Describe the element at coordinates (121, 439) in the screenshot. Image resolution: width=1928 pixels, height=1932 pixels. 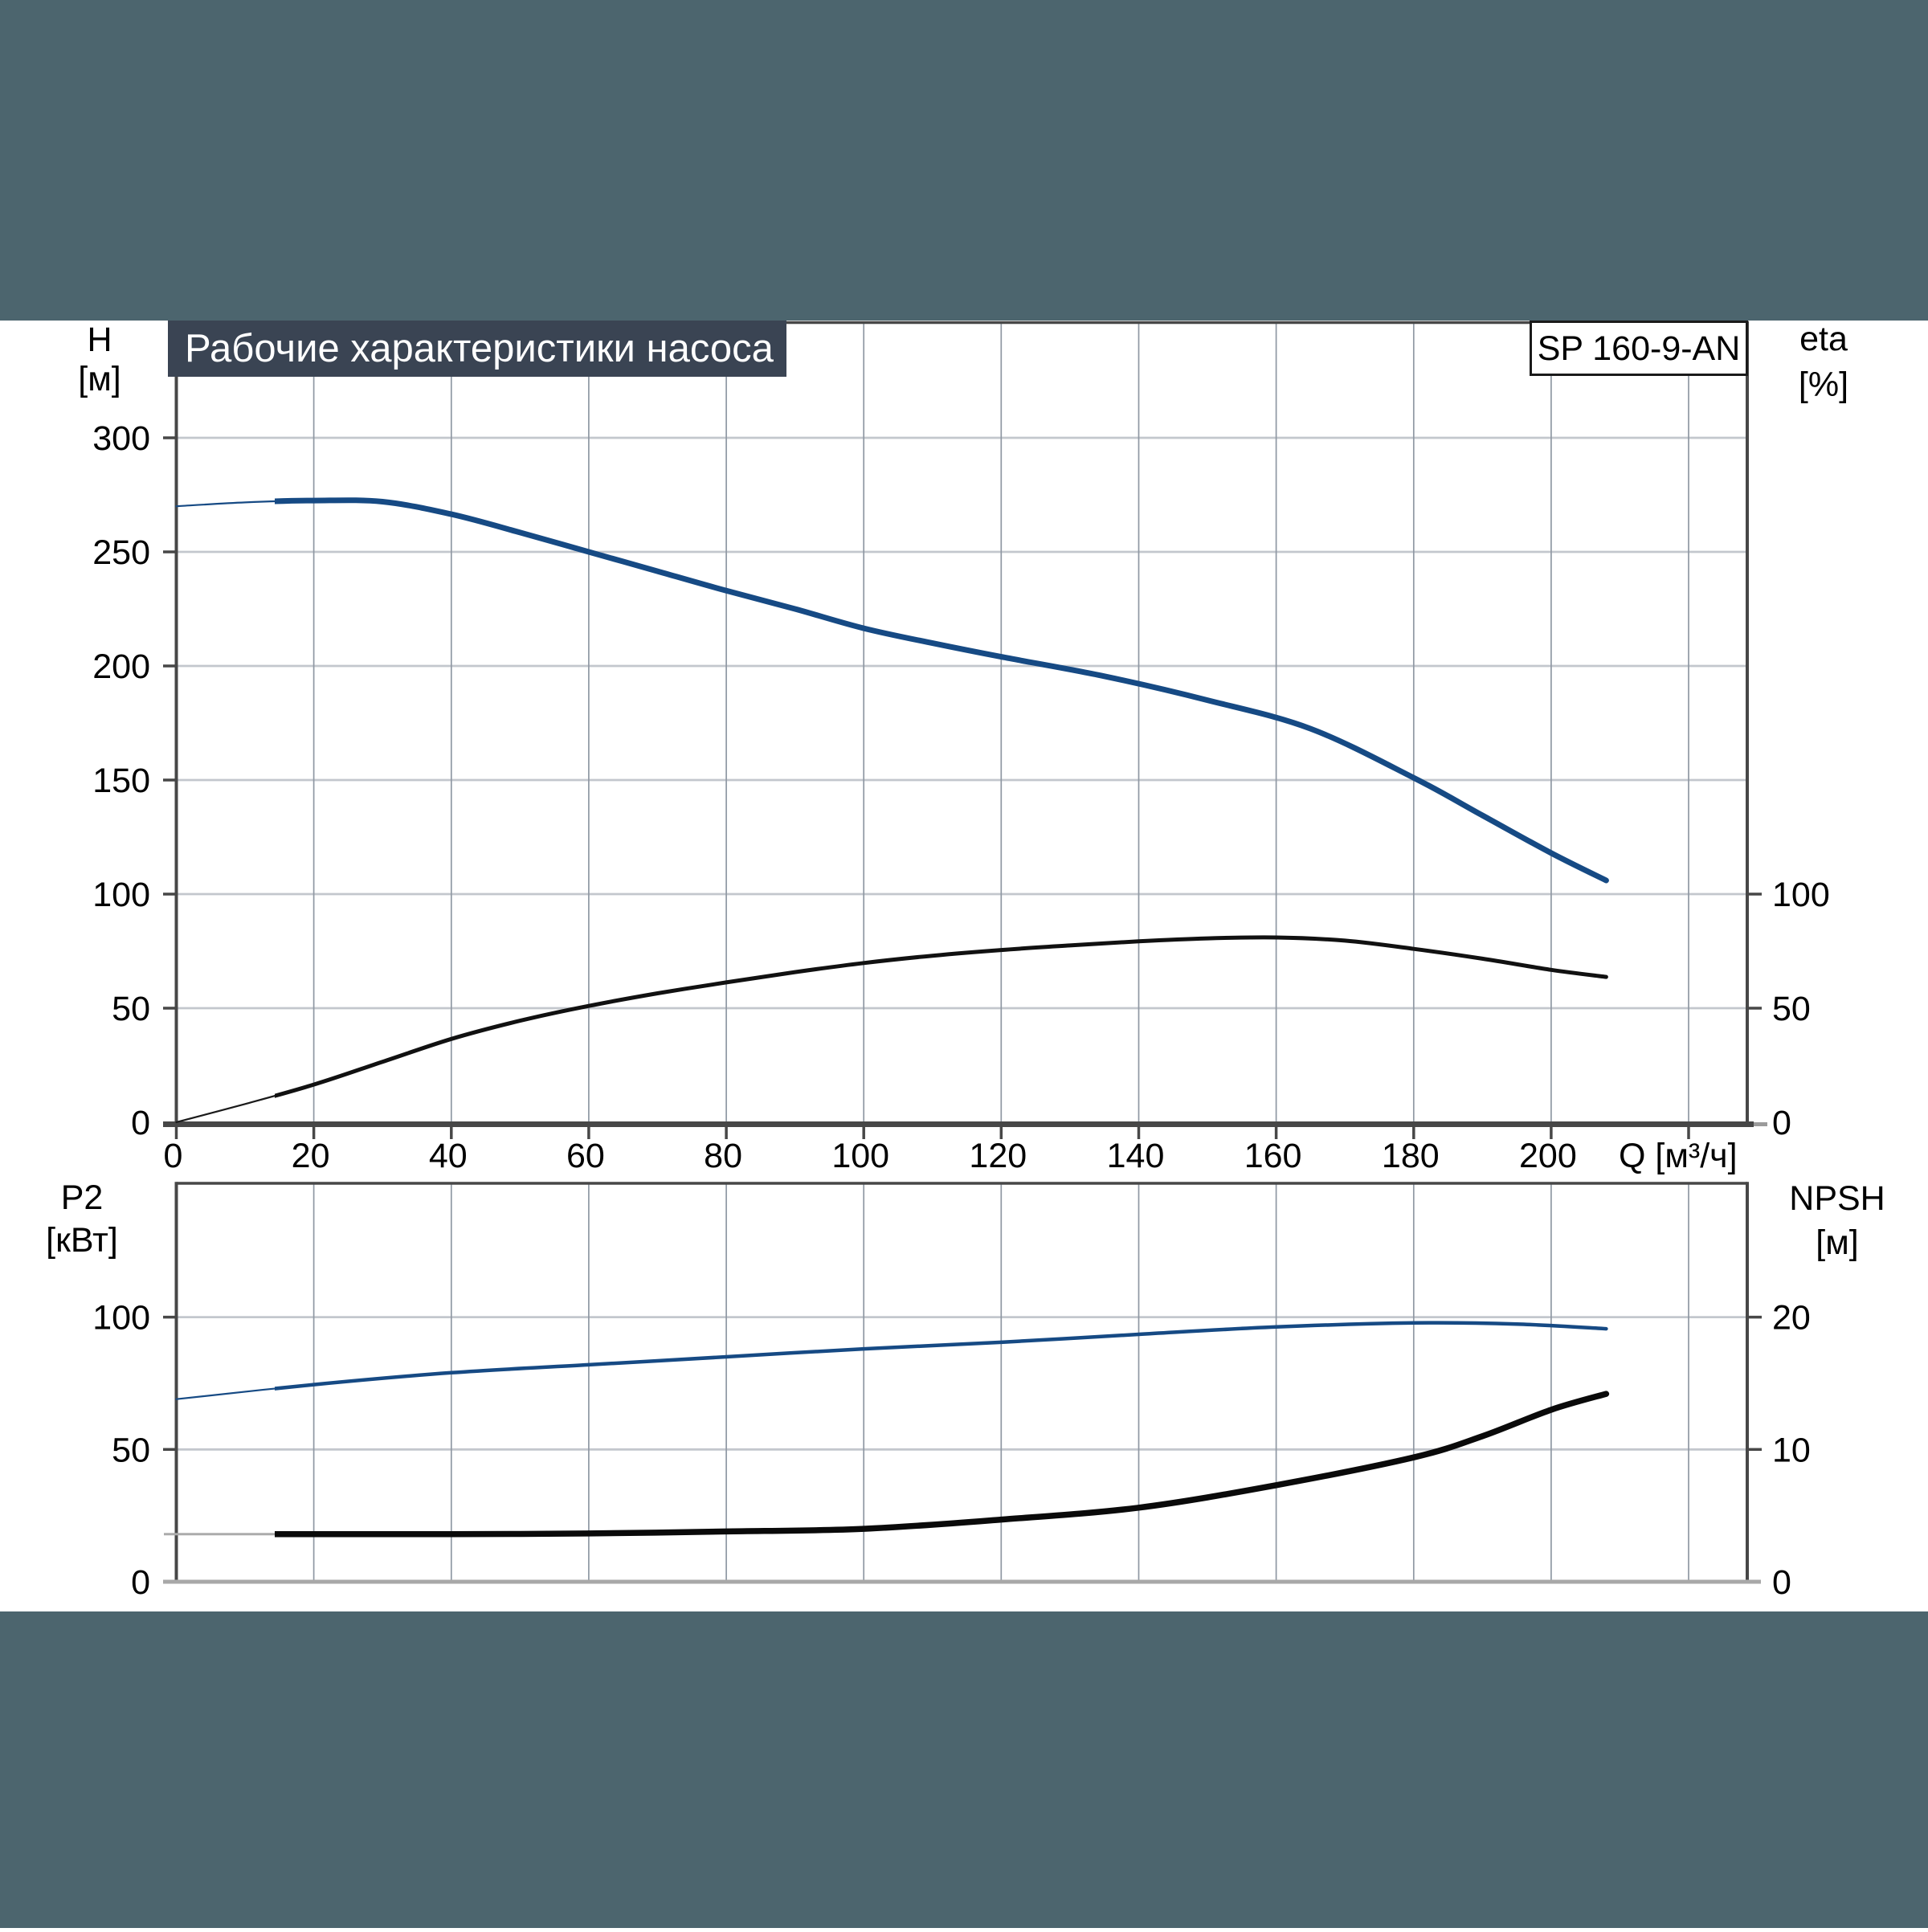
I see `svg-text: 300` at that location.